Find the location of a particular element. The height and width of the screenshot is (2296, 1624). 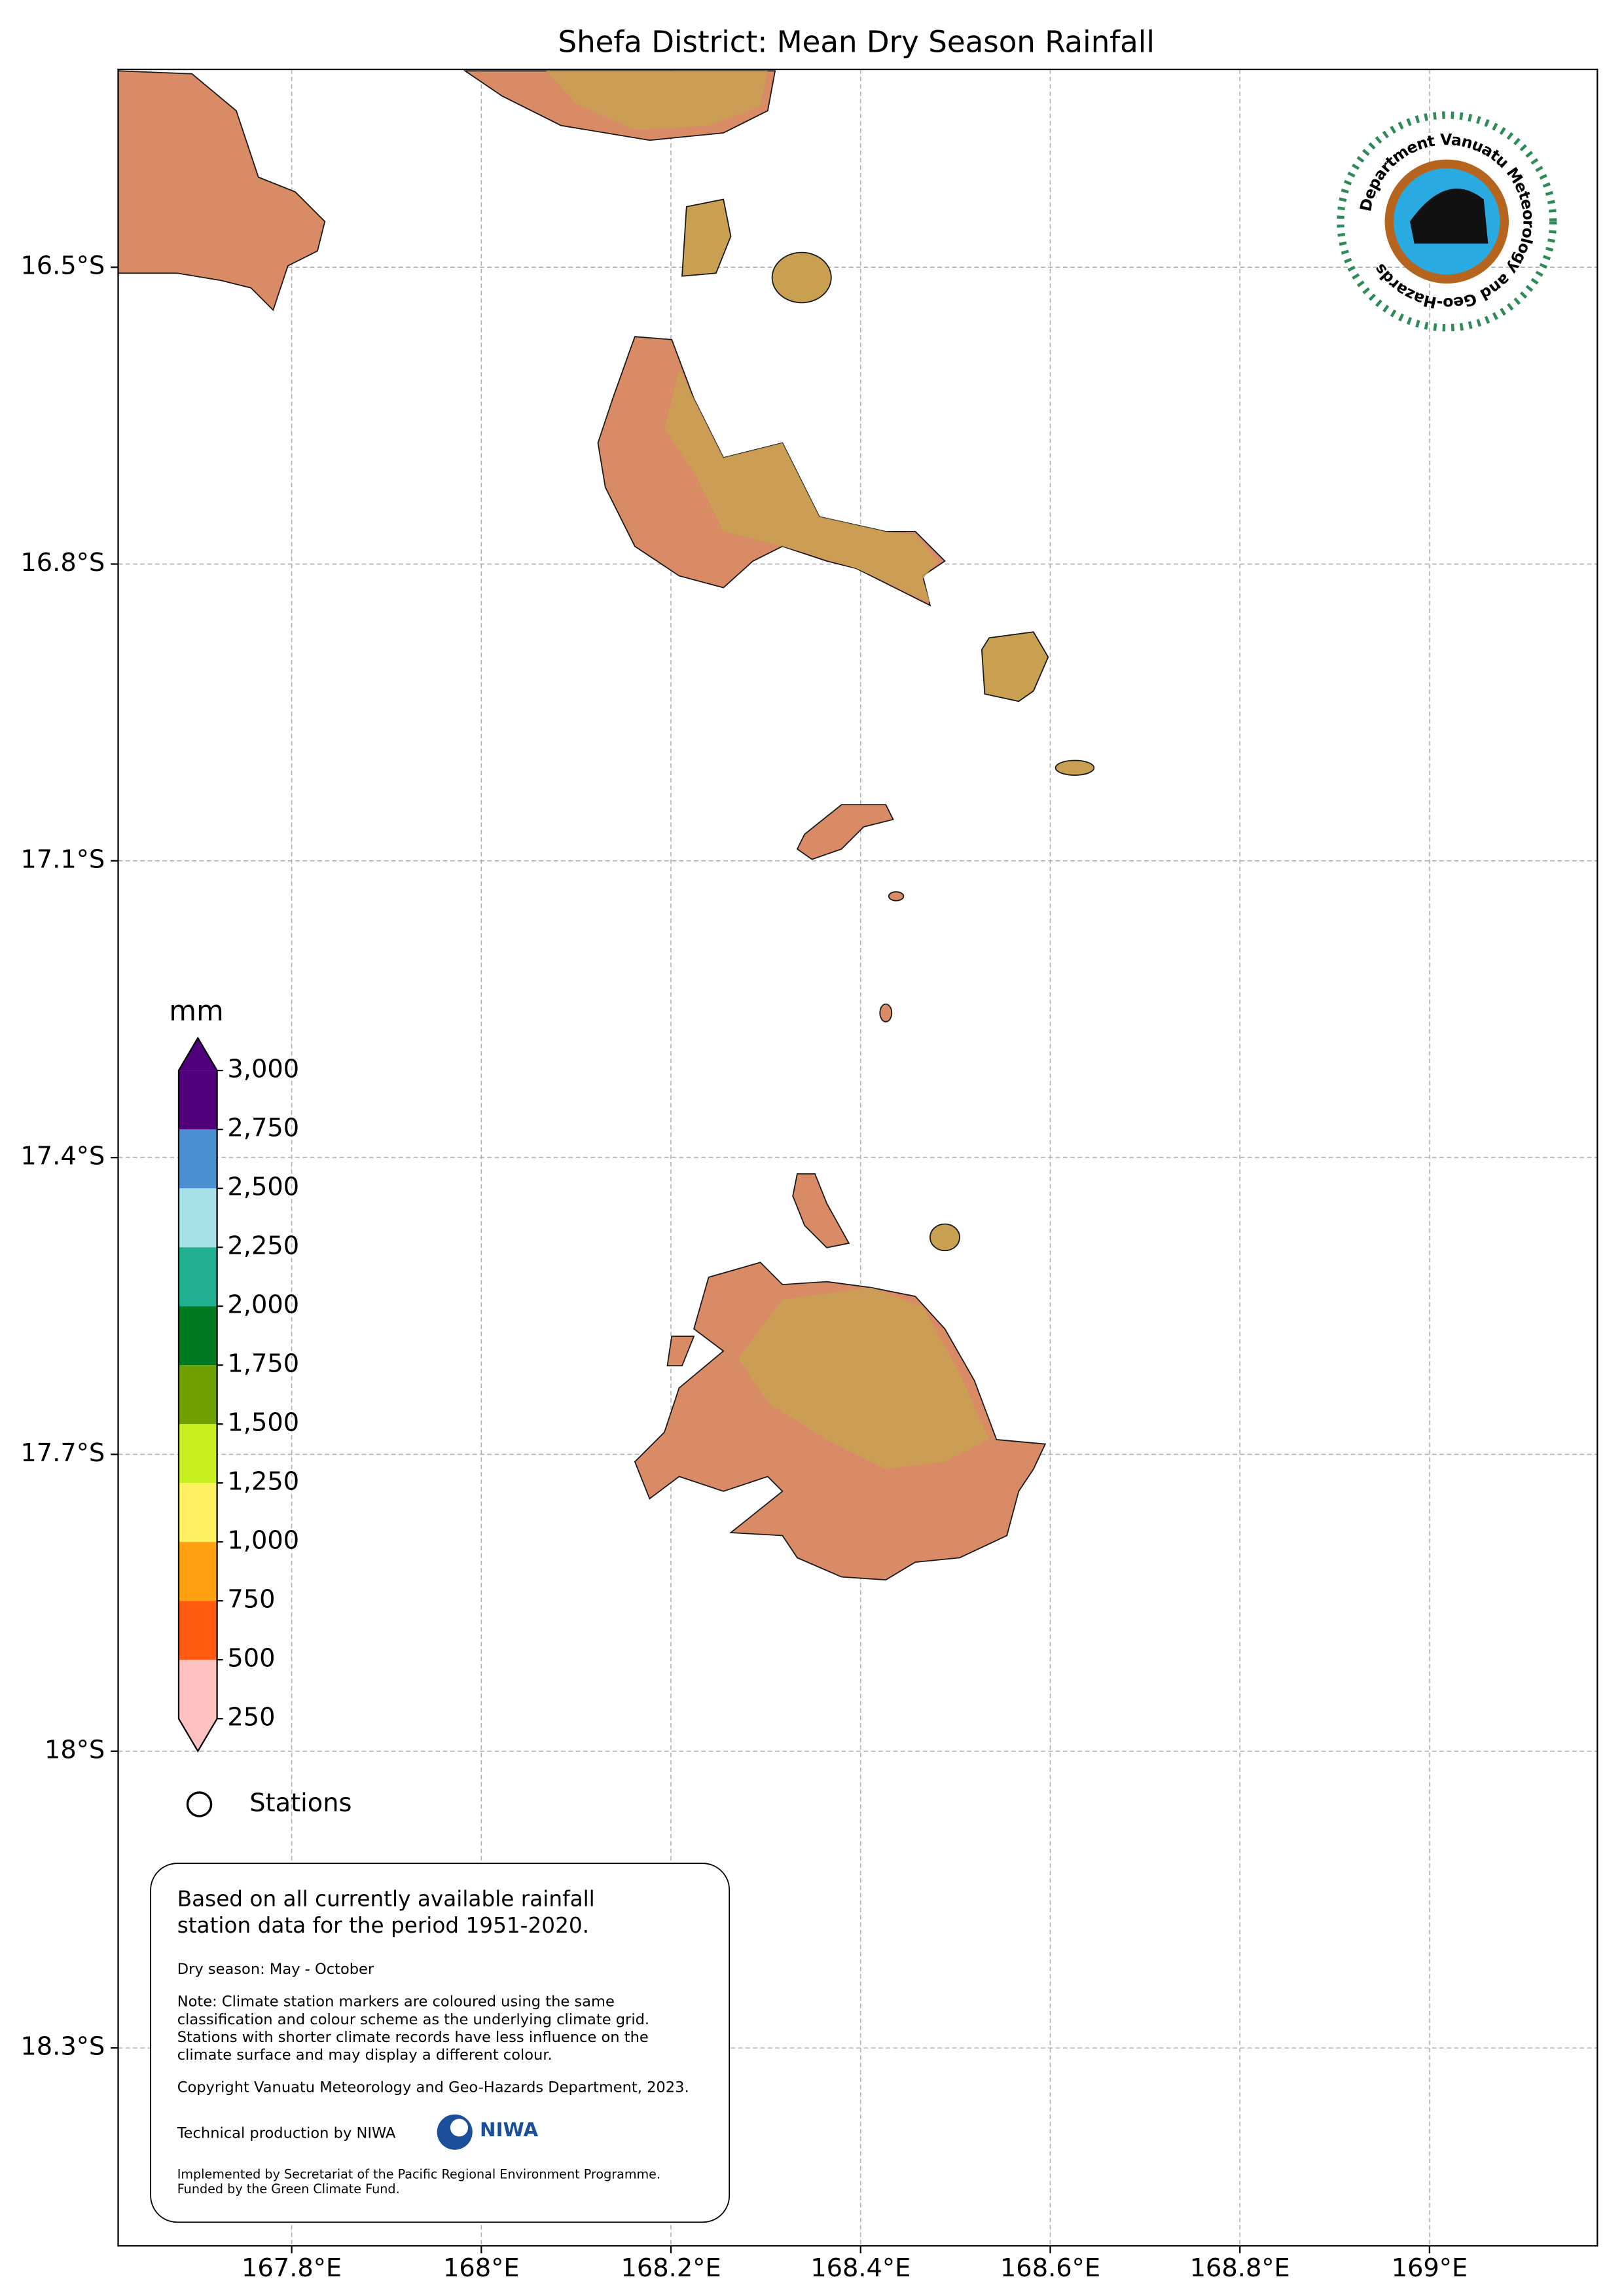

colorbar-tick-label: 250 is located at coordinates (251, 1717).